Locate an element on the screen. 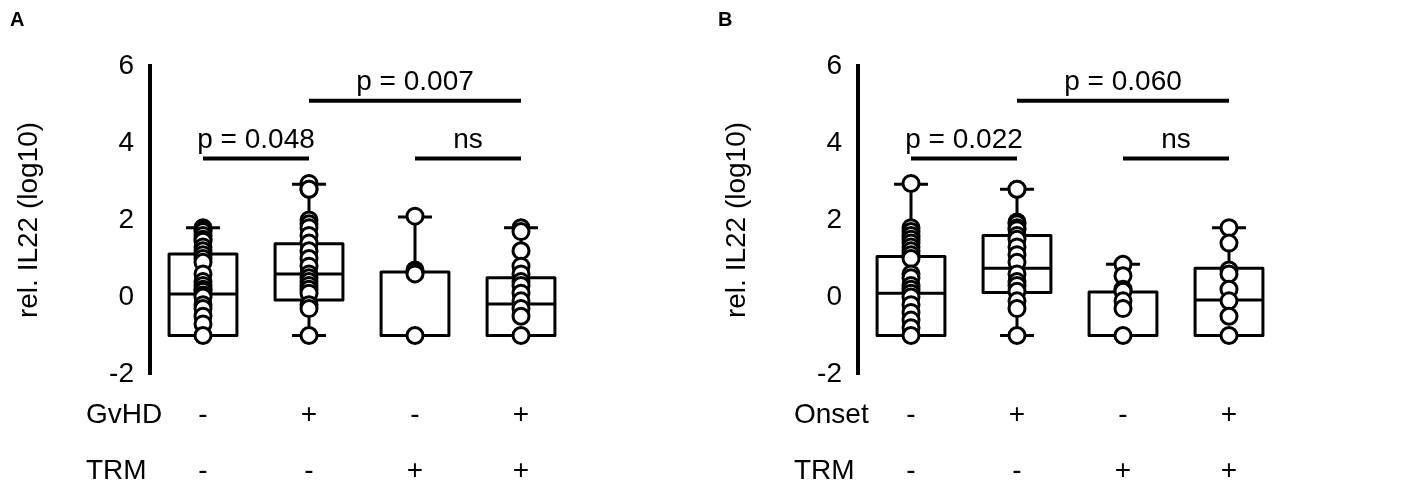 Image resolution: width=1417 pixels, height=496 pixels. annotation: p = 0.022 is located at coordinates (964, 139).